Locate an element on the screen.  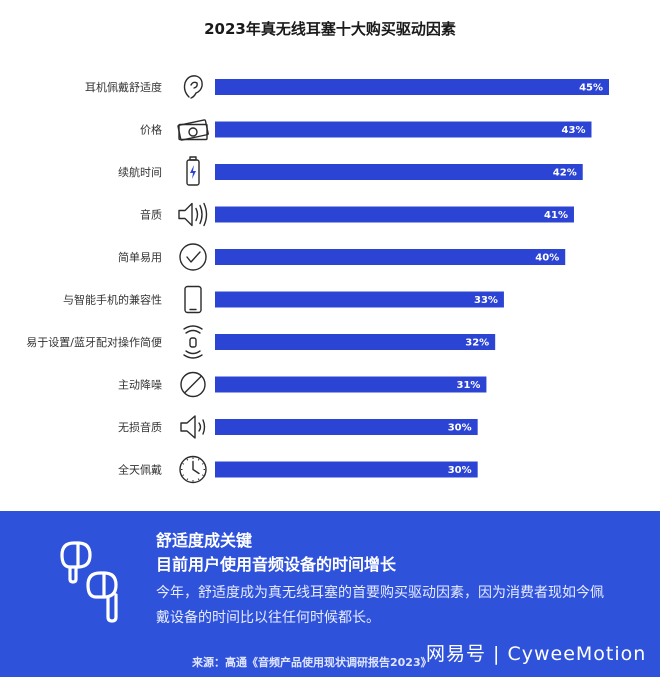
data-label: 40% is located at coordinates (547, 258).